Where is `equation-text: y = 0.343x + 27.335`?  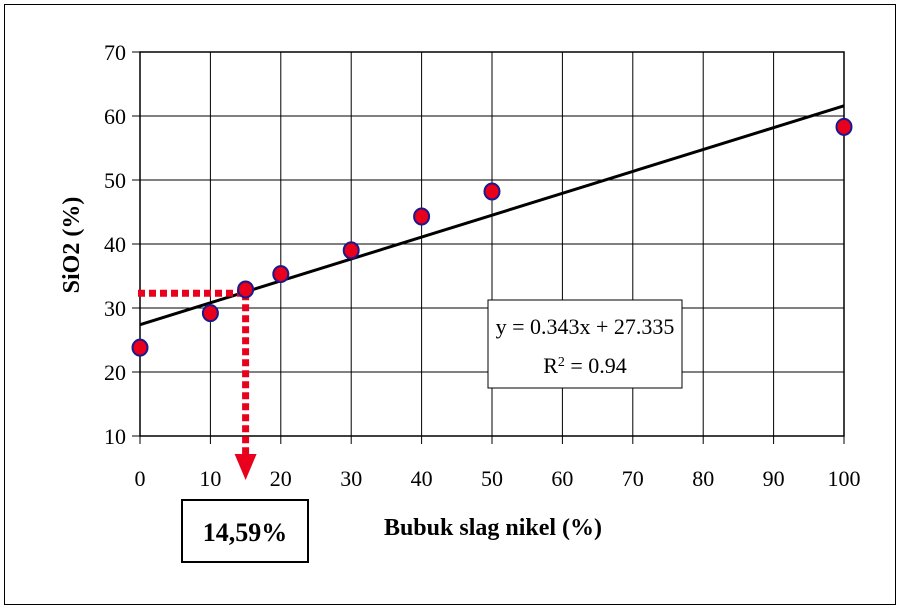
equation-text: y = 0.343x + 27.335 is located at coordinates (585, 326).